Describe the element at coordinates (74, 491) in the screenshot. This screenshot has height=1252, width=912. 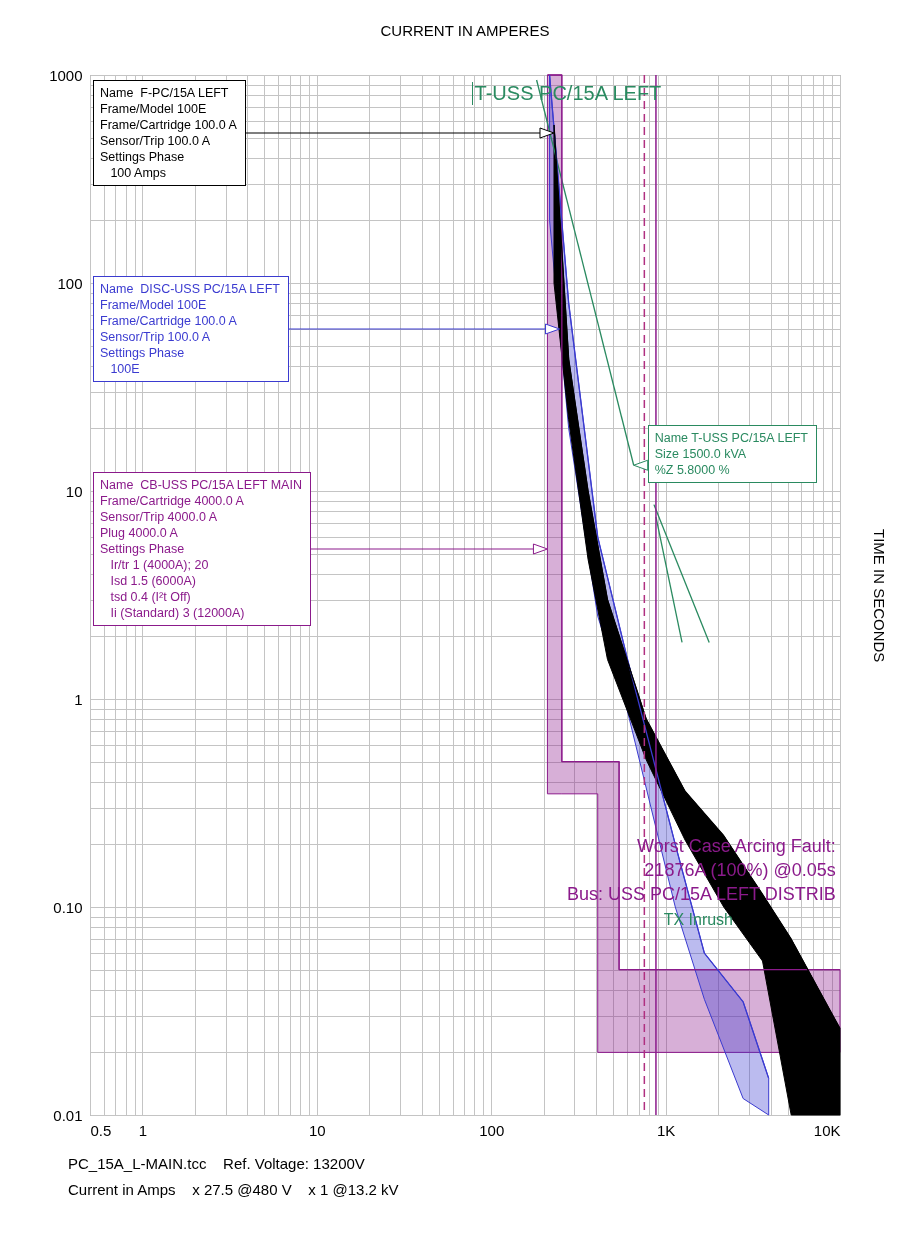
I see `y-tick-label: 10` at that location.